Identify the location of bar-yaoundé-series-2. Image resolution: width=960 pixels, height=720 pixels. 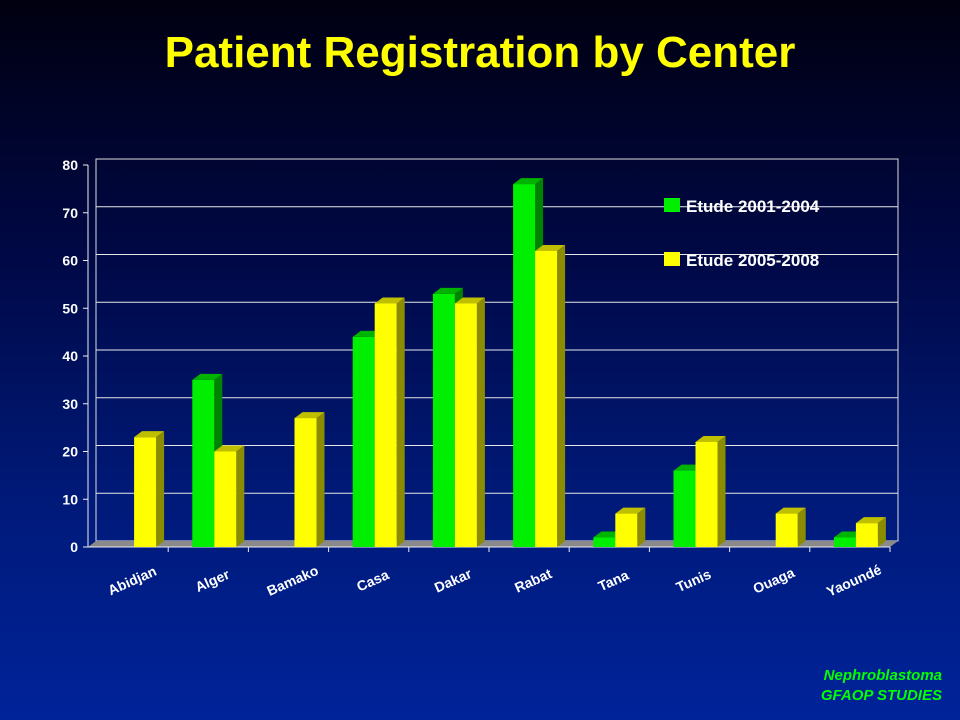
(870, 532).